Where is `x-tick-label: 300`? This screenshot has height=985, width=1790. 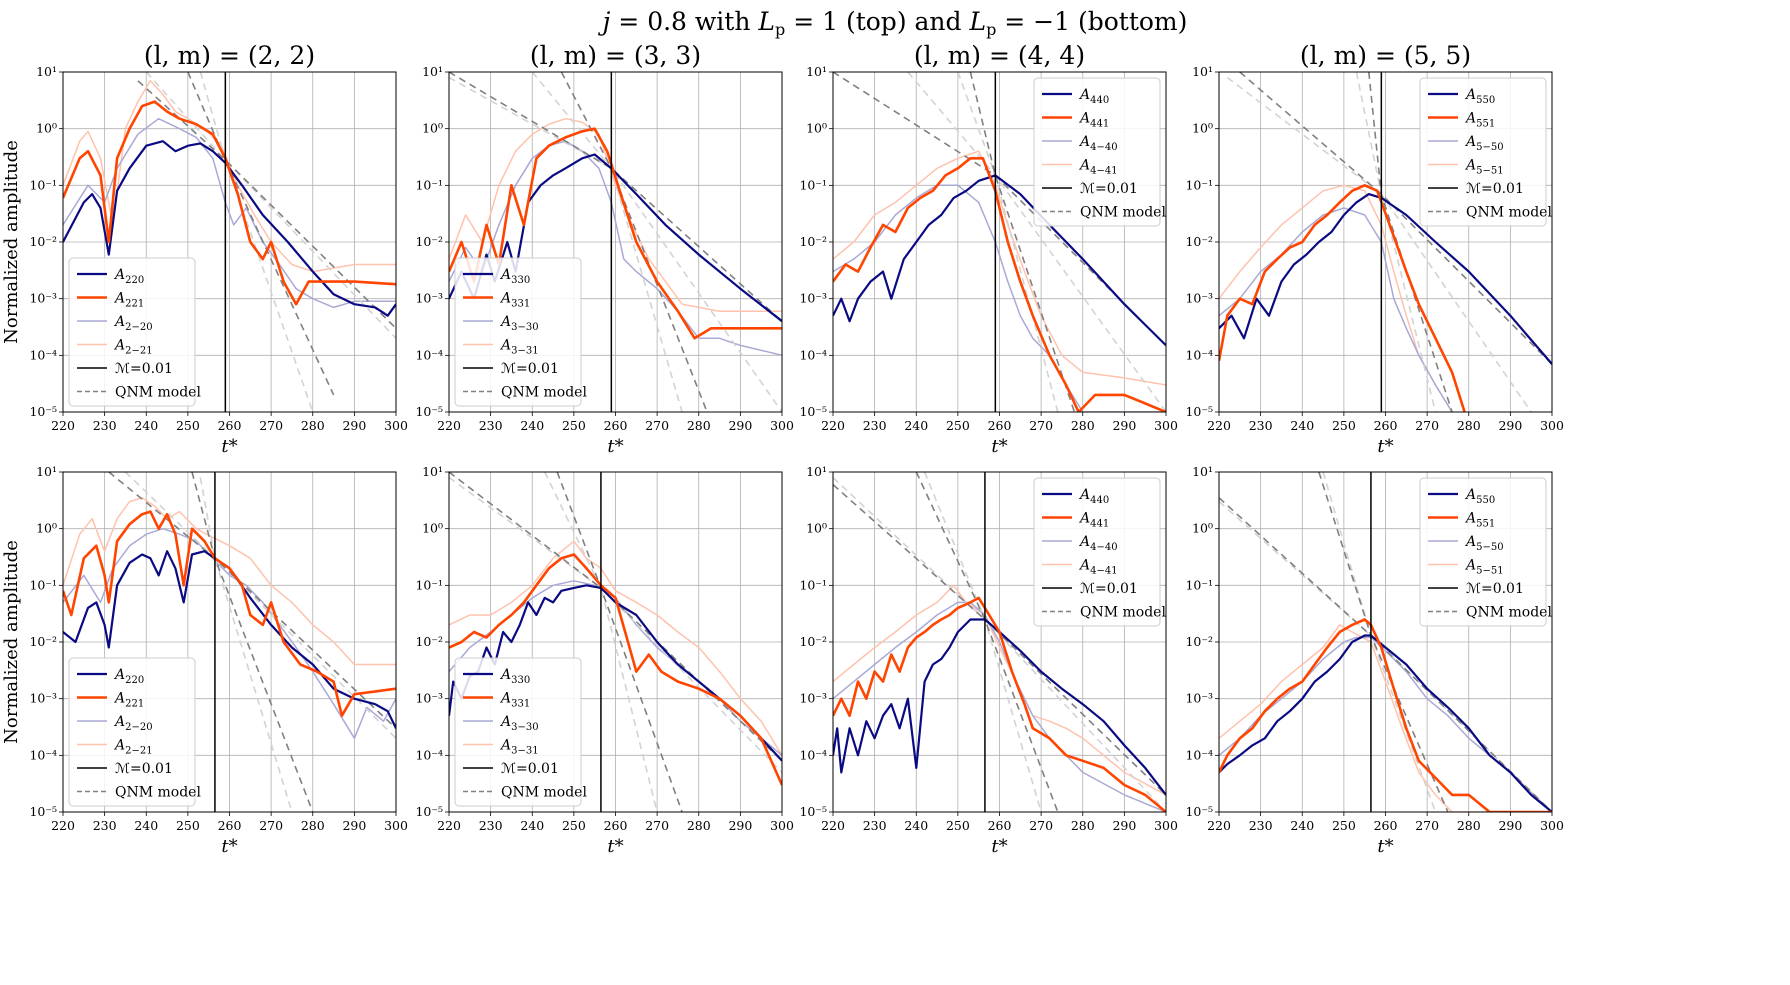 x-tick-label: 300 is located at coordinates (1166, 825).